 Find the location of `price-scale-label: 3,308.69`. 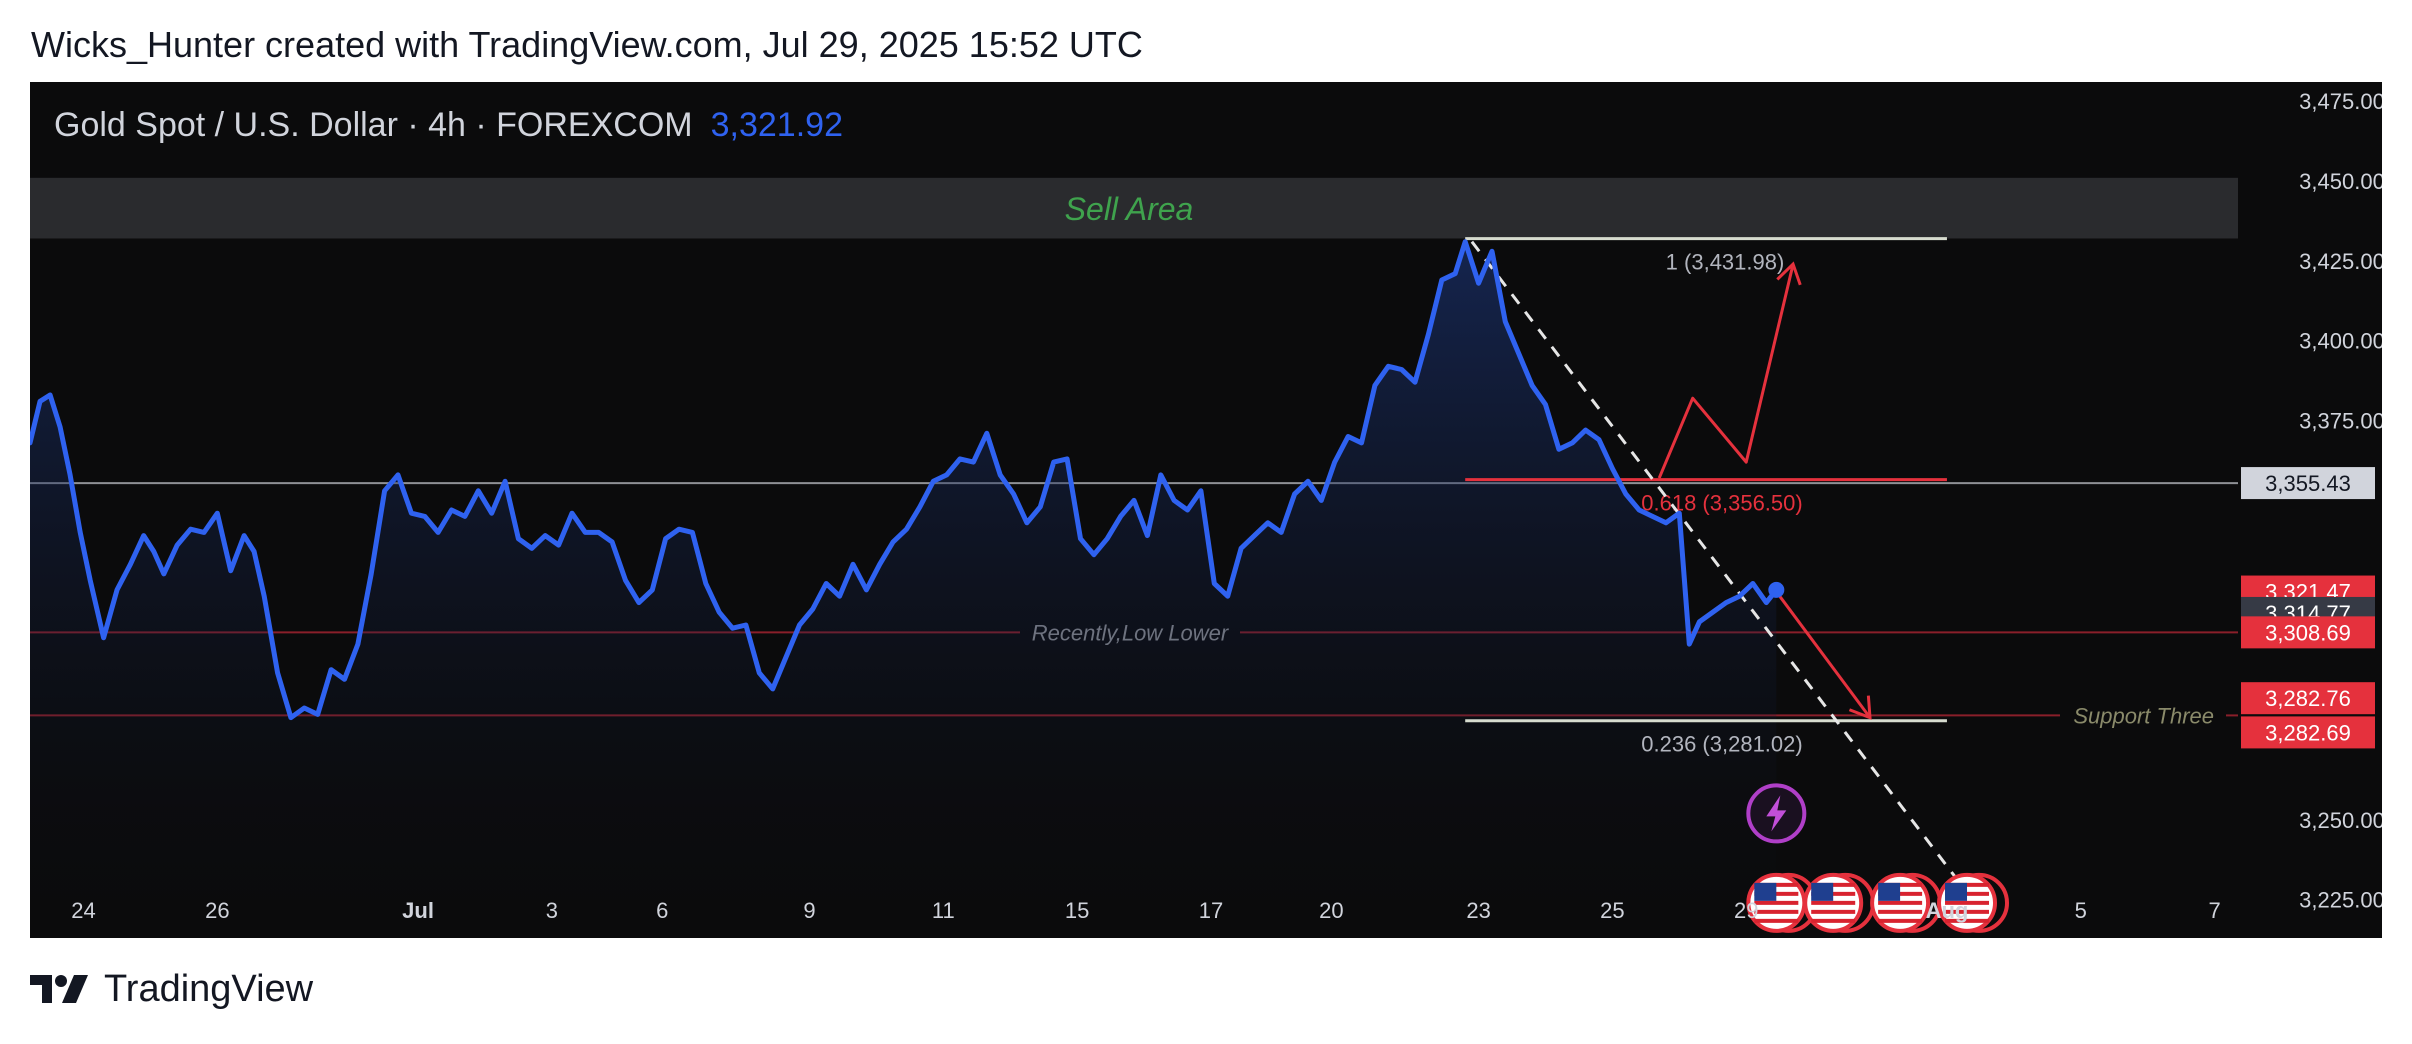

price-scale-label: 3,308.69 is located at coordinates (2308, 632).